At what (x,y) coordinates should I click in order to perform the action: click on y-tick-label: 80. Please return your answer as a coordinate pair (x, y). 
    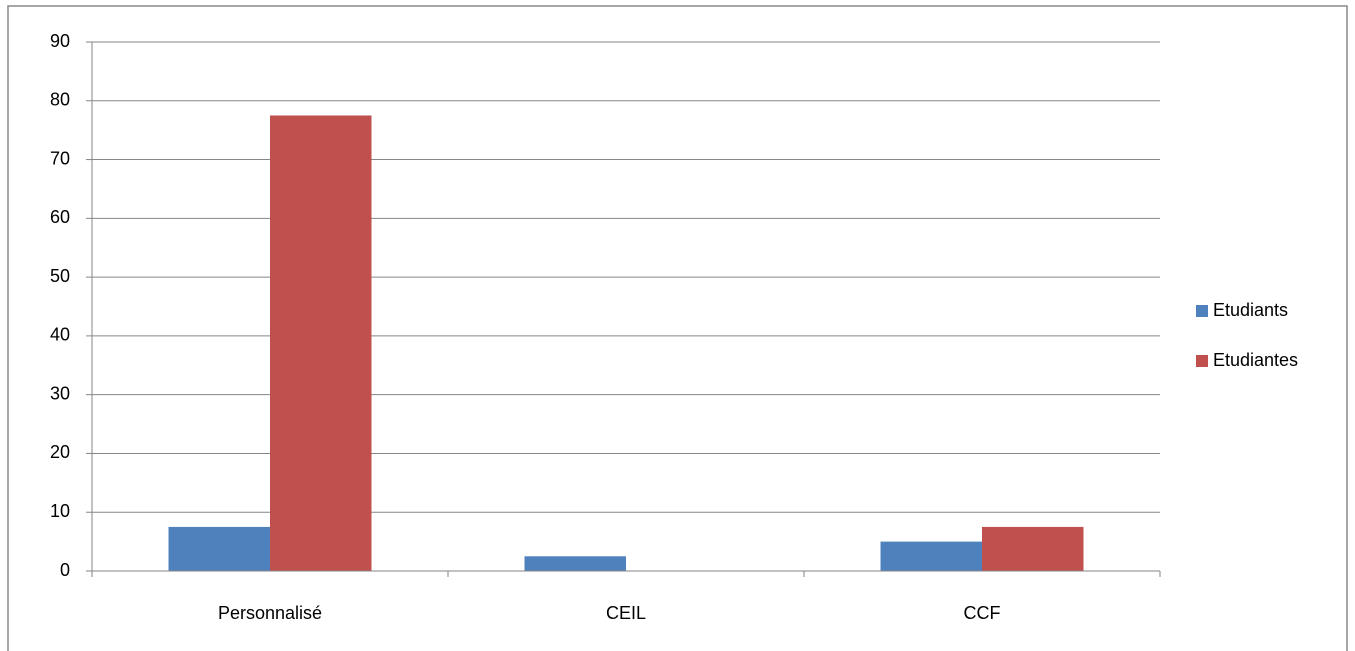
    Looking at the image, I should click on (60, 100).